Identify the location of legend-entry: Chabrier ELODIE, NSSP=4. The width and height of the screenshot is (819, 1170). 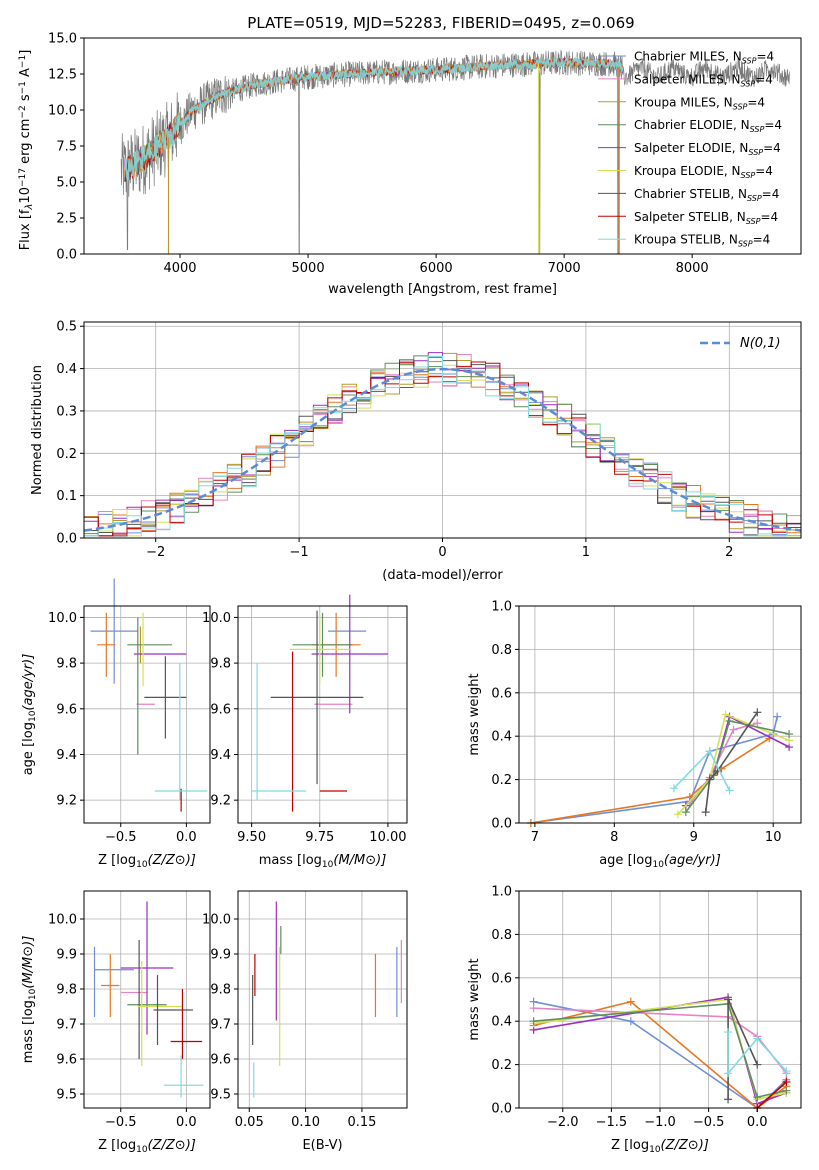
(708, 126).